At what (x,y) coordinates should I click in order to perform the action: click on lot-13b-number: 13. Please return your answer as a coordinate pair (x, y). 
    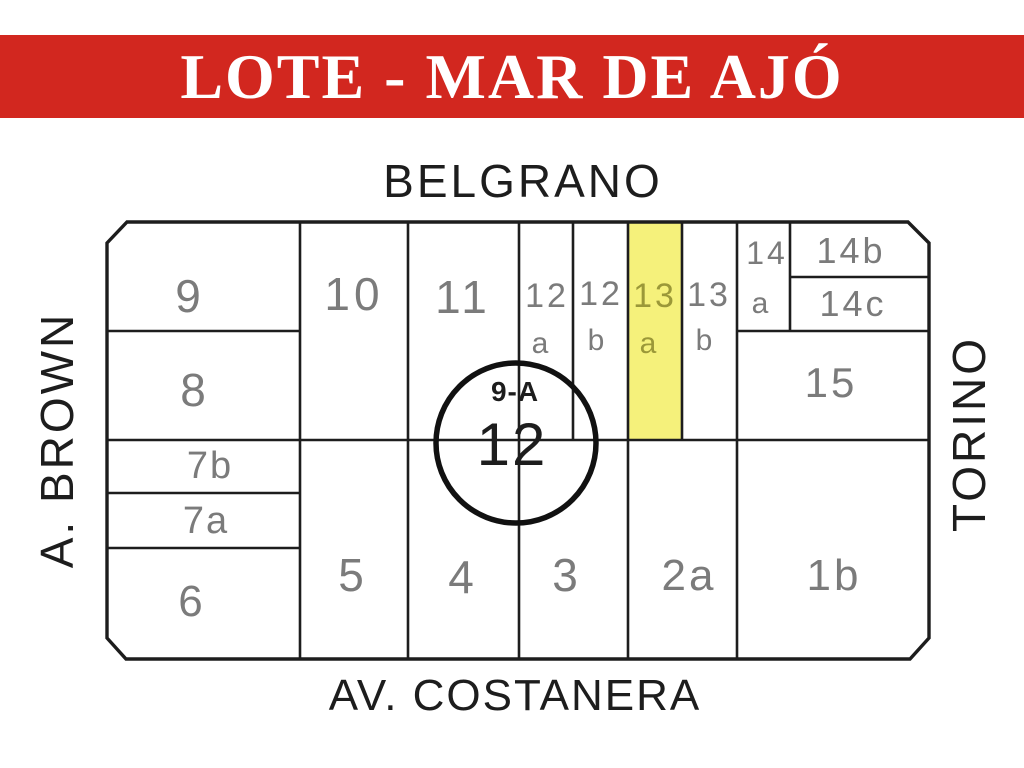
    Looking at the image, I should click on (709, 295).